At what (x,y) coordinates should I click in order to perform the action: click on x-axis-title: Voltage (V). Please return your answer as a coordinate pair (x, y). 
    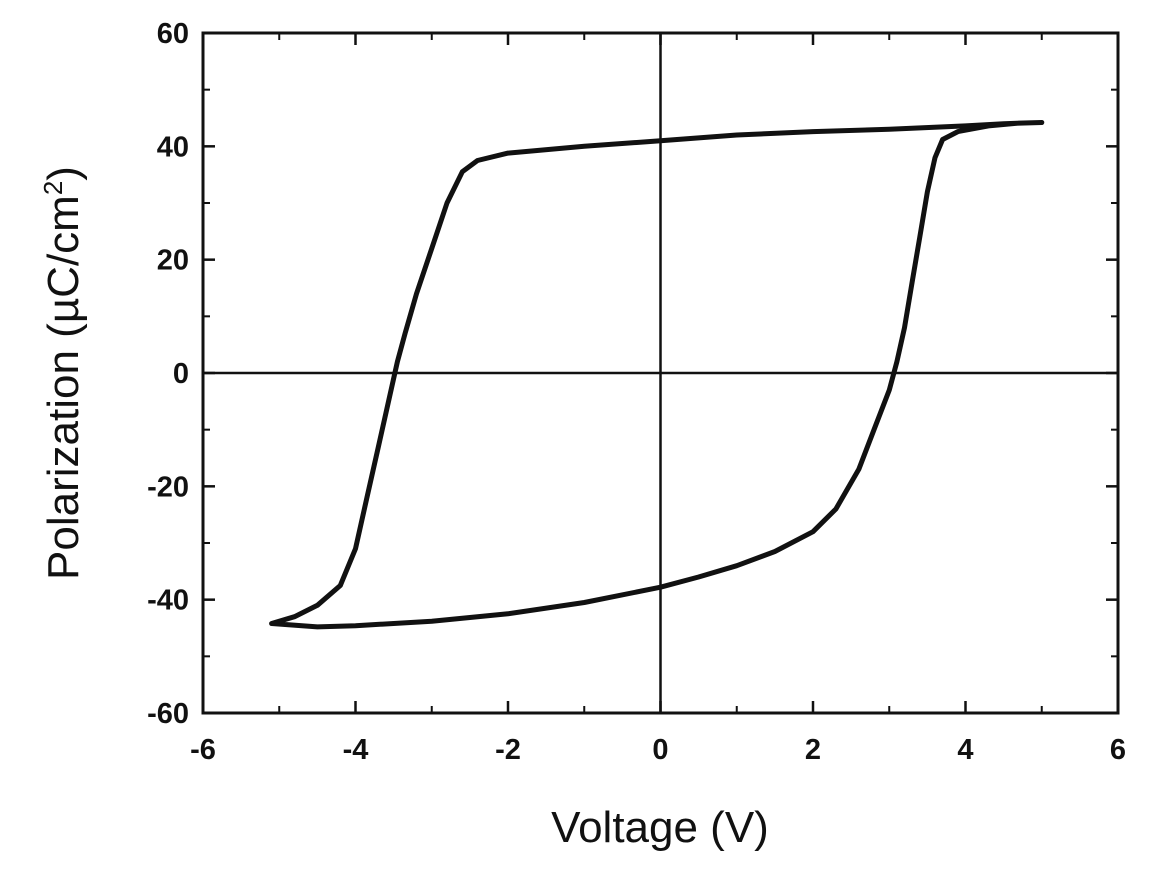
    Looking at the image, I should click on (660, 827).